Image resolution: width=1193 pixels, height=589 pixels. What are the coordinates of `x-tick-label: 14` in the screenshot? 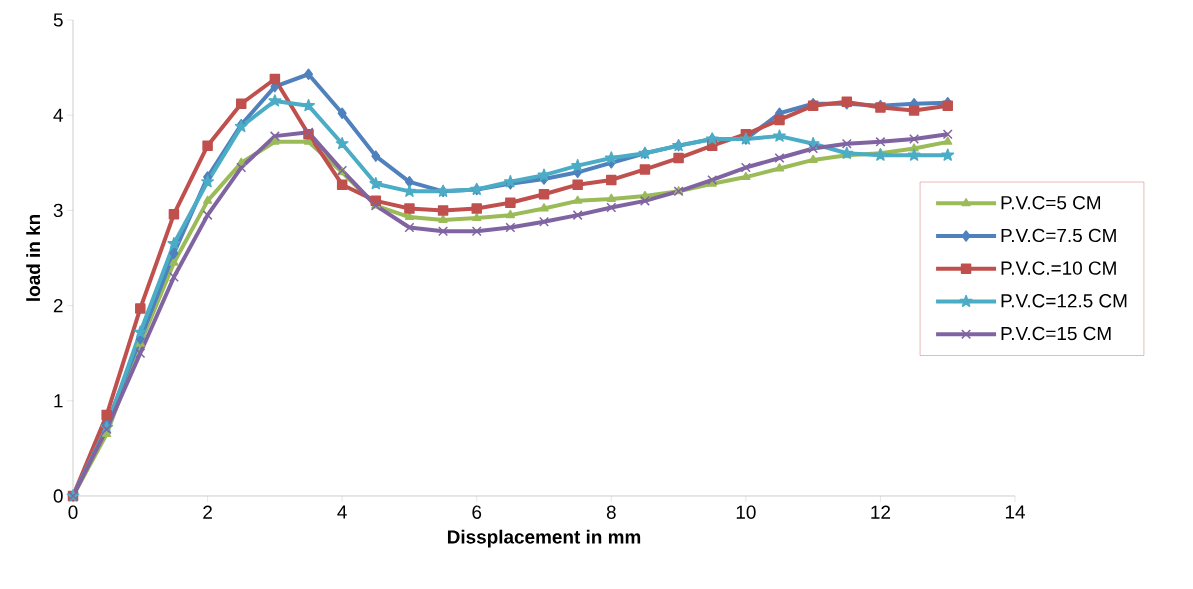 It's located at (1015, 512).